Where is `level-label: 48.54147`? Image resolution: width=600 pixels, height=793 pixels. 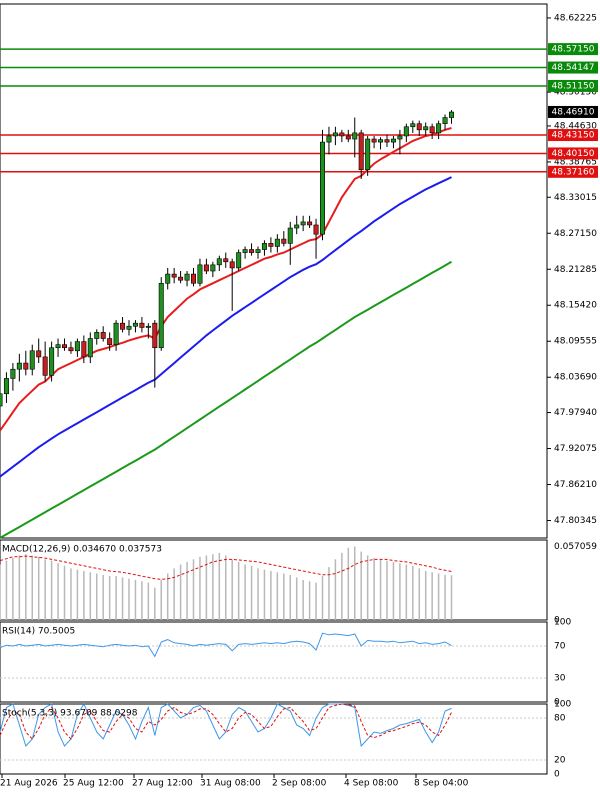 level-label: 48.54147 is located at coordinates (573, 68).